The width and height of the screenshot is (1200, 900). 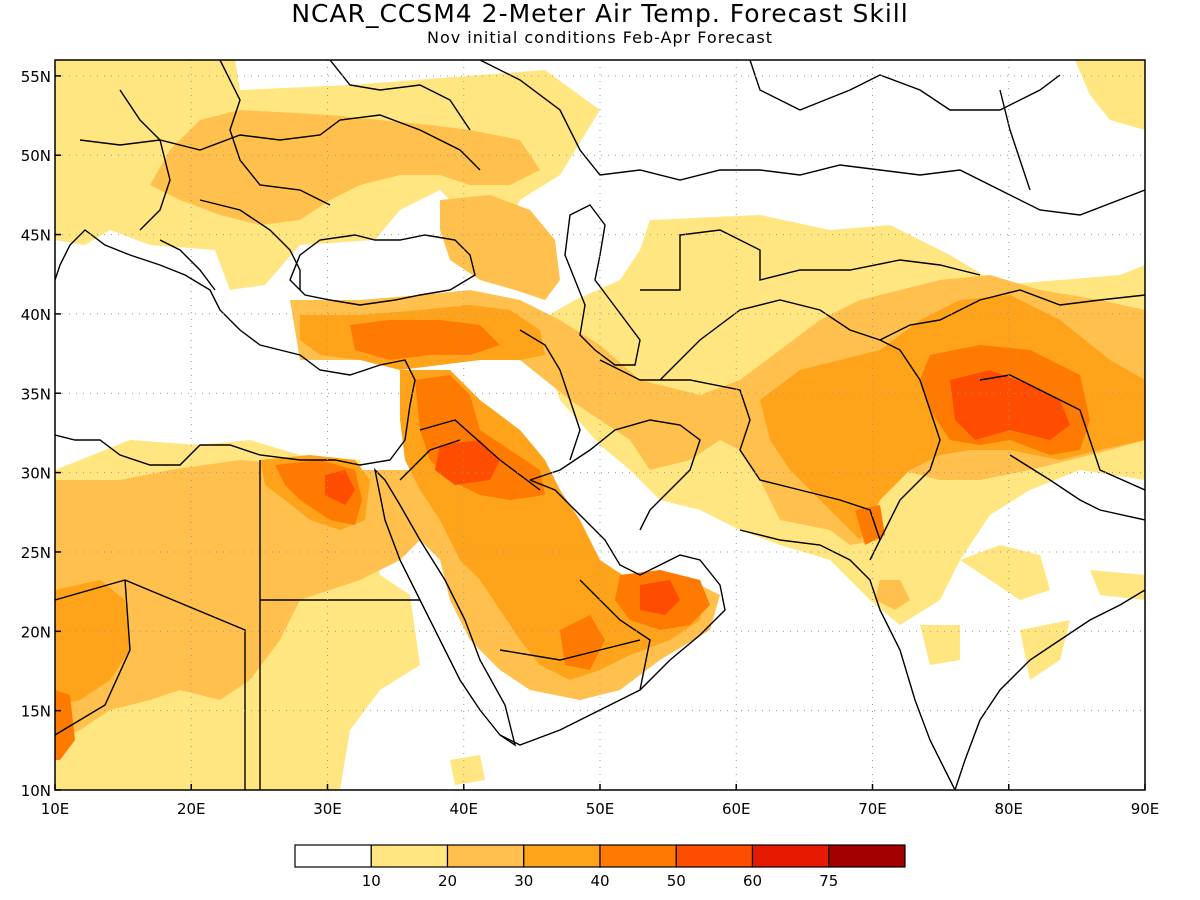 I want to click on x-tick-label: 60E, so click(x=736, y=809).